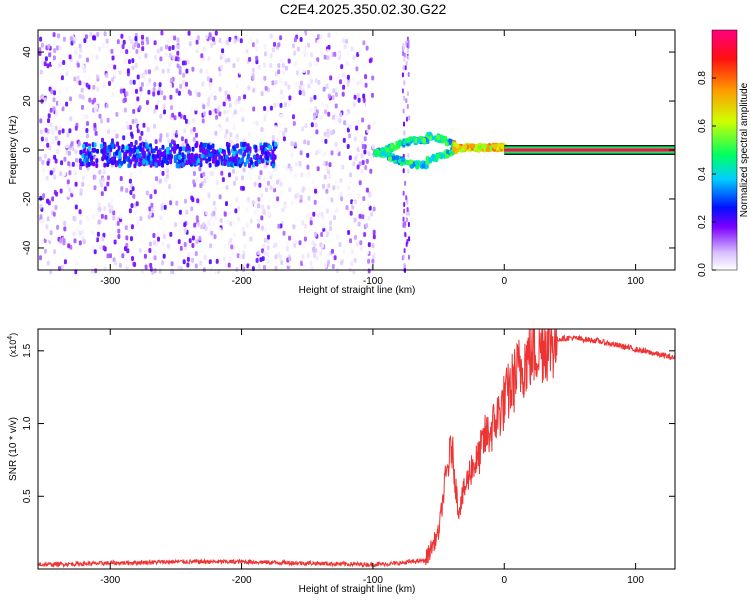 The width and height of the screenshot is (750, 600). What do you see at coordinates (744, 149) in the screenshot?
I see `colorbar-label: Normalized spectral amplitude` at bounding box center [744, 149].